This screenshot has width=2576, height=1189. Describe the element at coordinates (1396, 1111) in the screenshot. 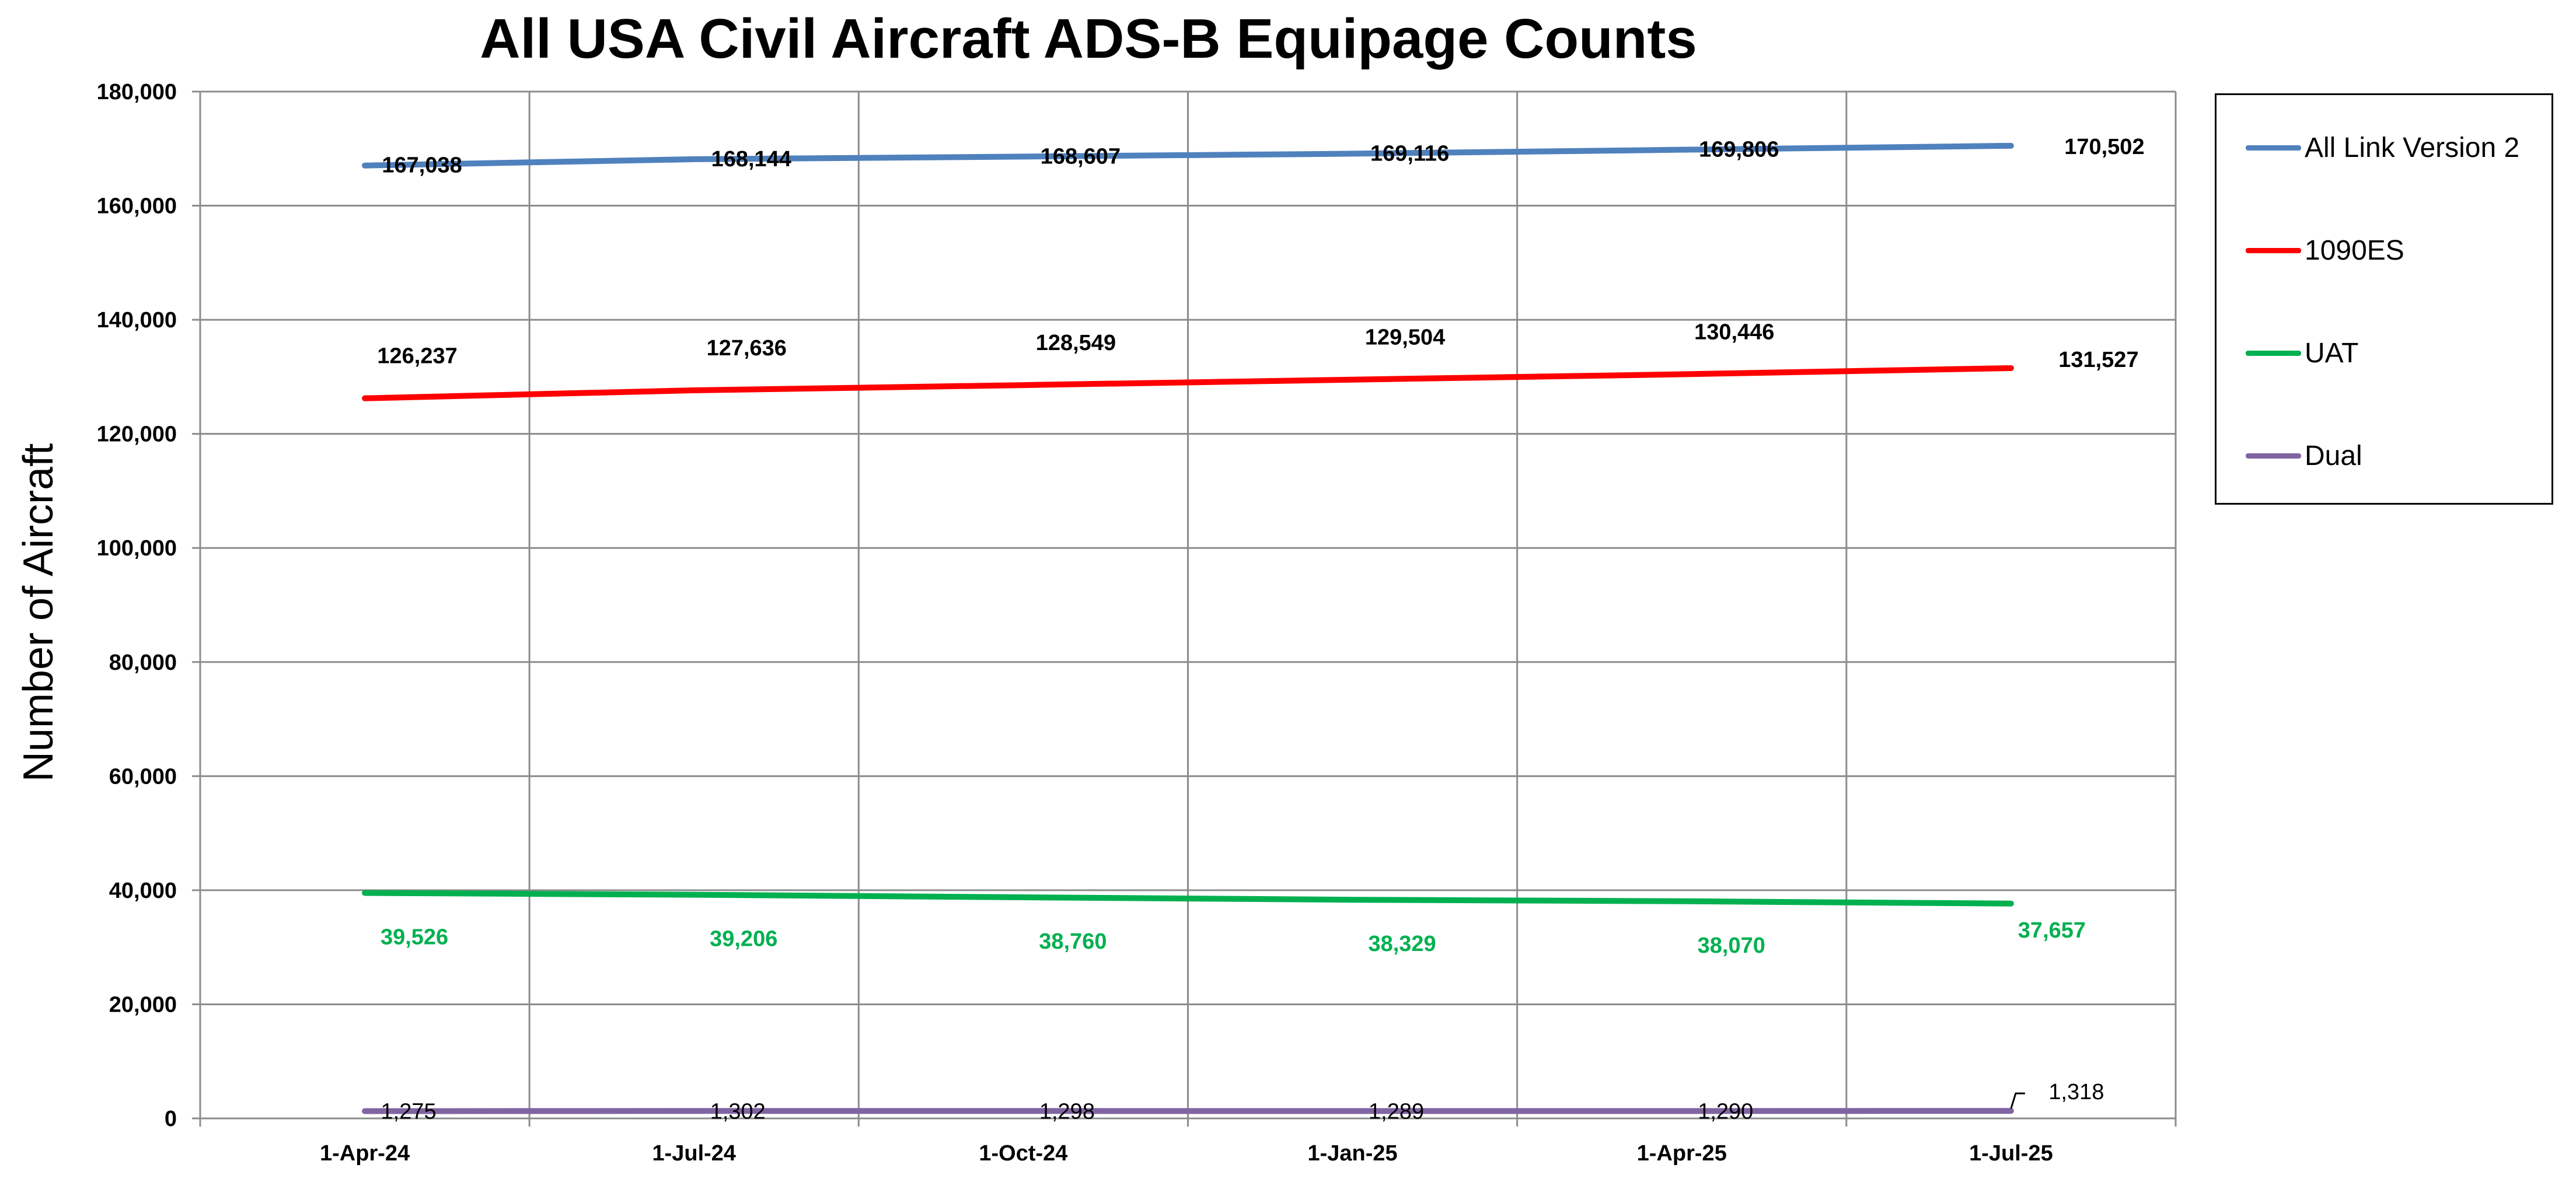

I see `data-label: 1,289` at that location.